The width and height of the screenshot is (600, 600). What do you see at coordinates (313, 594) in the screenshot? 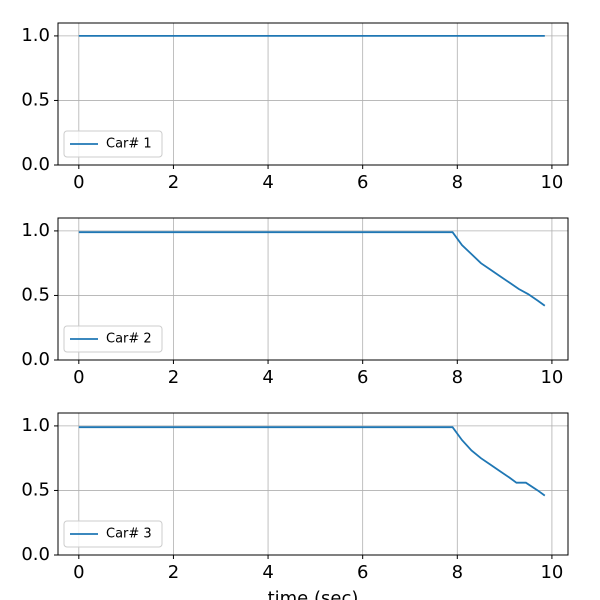
I see `x-axis-label: time (sec)` at bounding box center [313, 594].